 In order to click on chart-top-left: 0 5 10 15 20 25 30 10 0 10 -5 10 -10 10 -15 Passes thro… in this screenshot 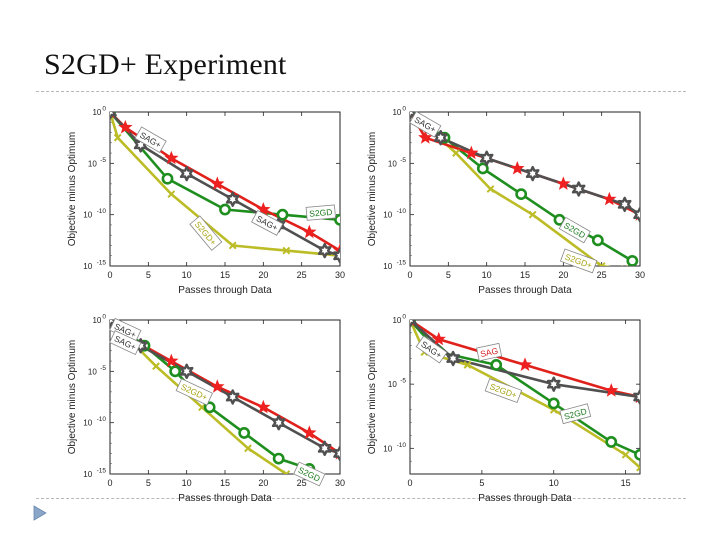, I will do `click(207, 200)`.